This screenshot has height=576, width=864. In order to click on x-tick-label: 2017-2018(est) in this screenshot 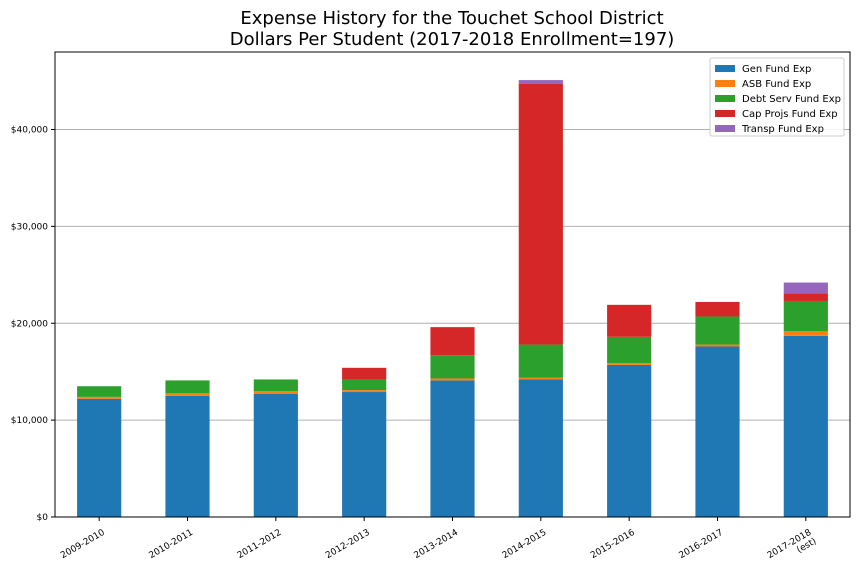, I will do `click(792, 544)`.